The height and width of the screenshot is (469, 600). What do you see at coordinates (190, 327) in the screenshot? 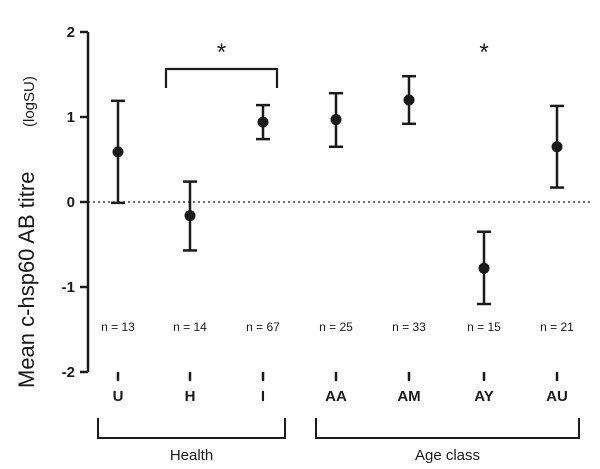
I see `sample-size-label: n = 14` at bounding box center [190, 327].